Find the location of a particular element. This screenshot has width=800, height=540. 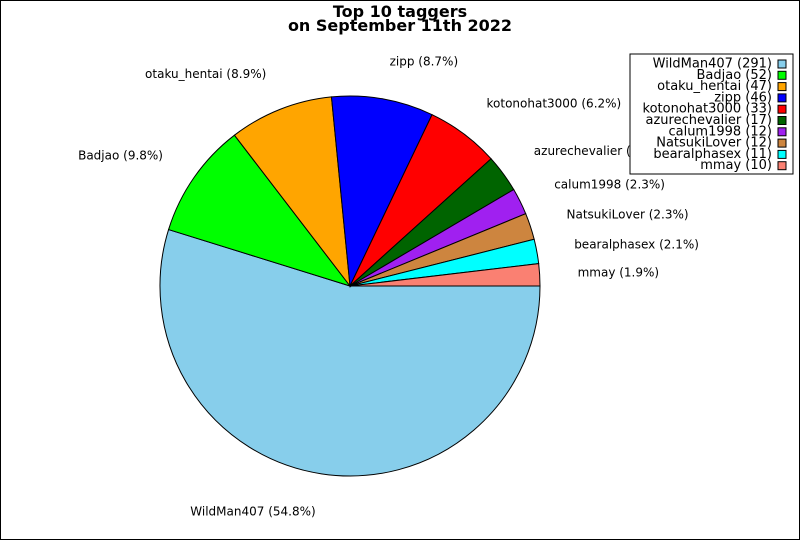

slice-label-mmay: mmay (1.9%) is located at coordinates (619, 273).